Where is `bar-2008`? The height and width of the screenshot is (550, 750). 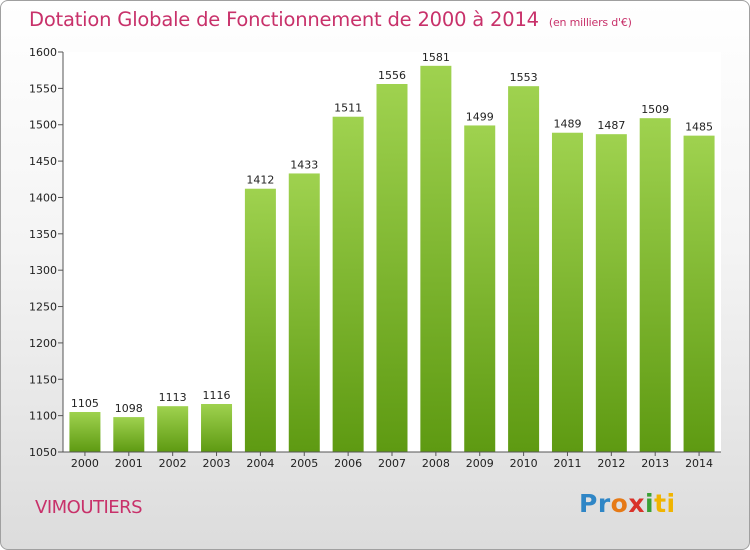 bar-2008 is located at coordinates (436, 259).